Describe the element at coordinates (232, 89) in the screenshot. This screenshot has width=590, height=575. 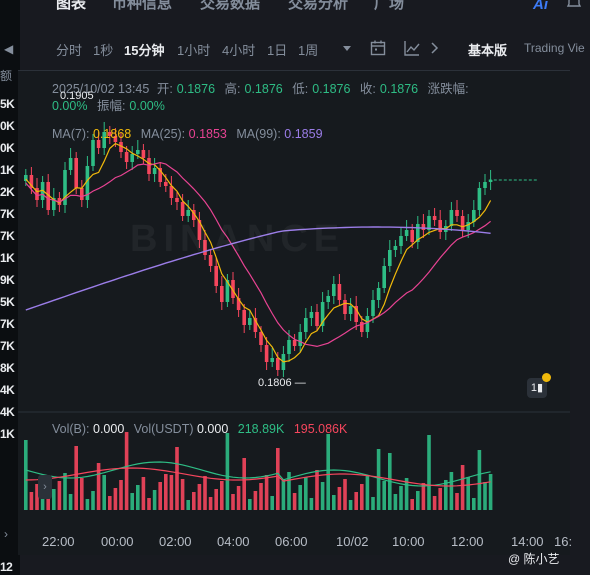
I see `high-label: 高:` at that location.